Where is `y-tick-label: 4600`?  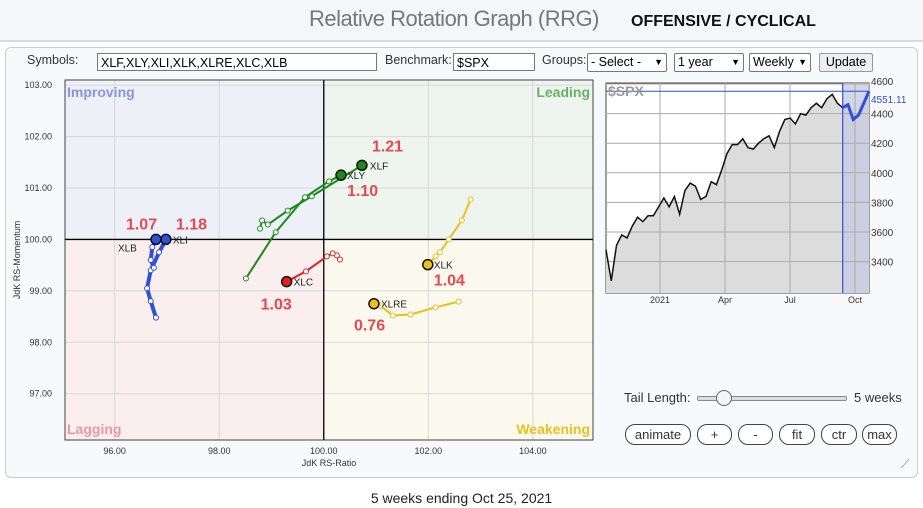
y-tick-label: 4600 is located at coordinates (882, 82).